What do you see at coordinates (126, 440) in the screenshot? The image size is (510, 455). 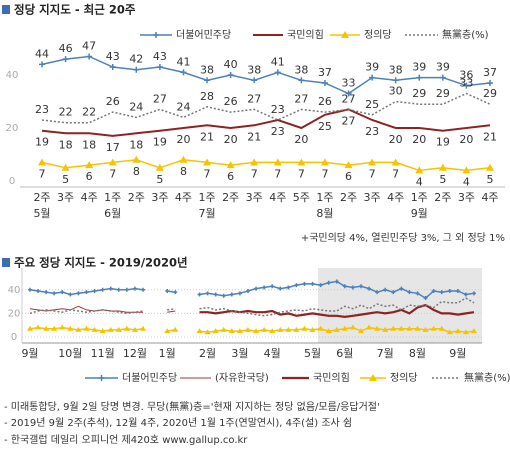 I see `note: - 한국갤럽 데일리 오피니언 제420호 www.gallup.co.kr` at bounding box center [126, 440].